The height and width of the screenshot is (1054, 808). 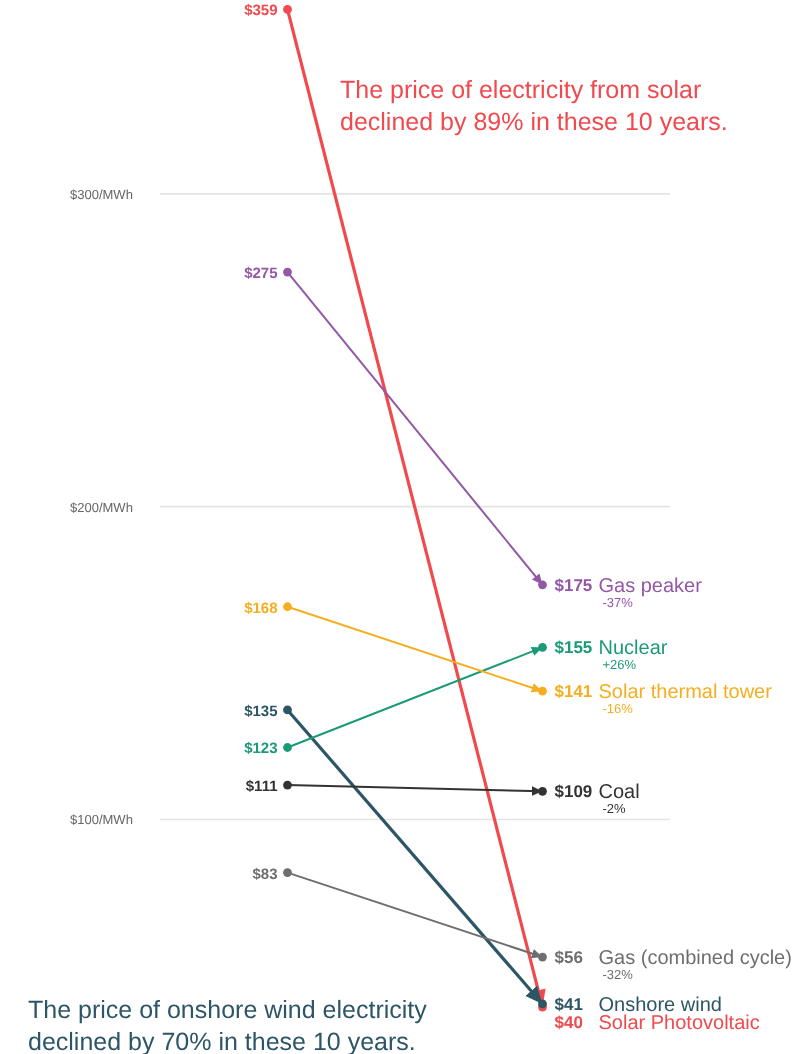 What do you see at coordinates (569, 957) in the screenshot?
I see `data-label: $56` at bounding box center [569, 957].